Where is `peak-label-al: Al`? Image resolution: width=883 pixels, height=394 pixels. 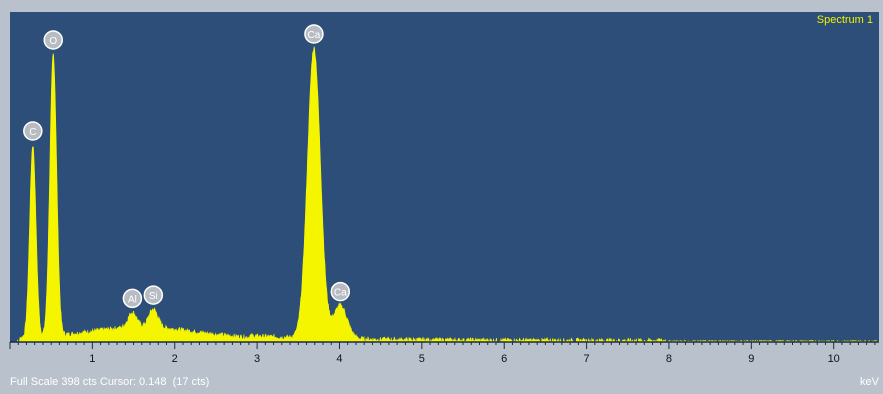 peak-label-al: Al is located at coordinates (132, 298).